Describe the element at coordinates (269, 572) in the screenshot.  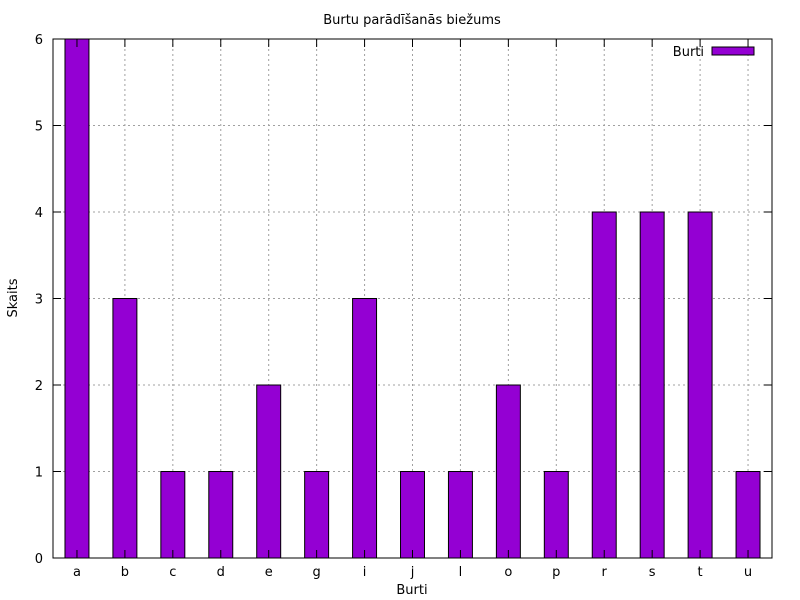
I see `x-tick-label: e` at that location.